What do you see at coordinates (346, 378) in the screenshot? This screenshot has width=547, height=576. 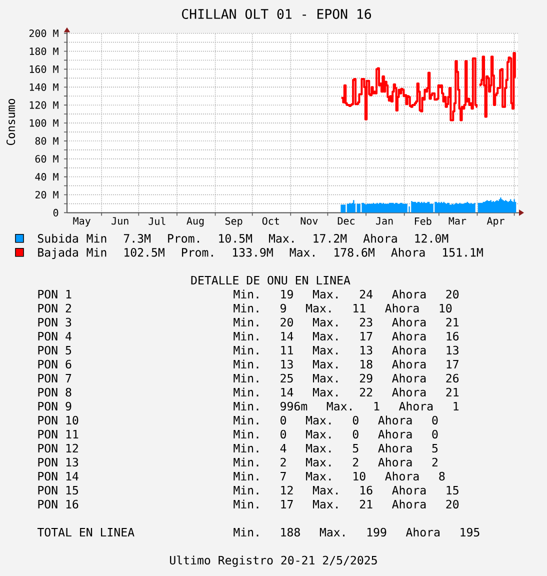 I see `text: Min. 25 Max. 29 Ahora 26` at bounding box center [346, 378].